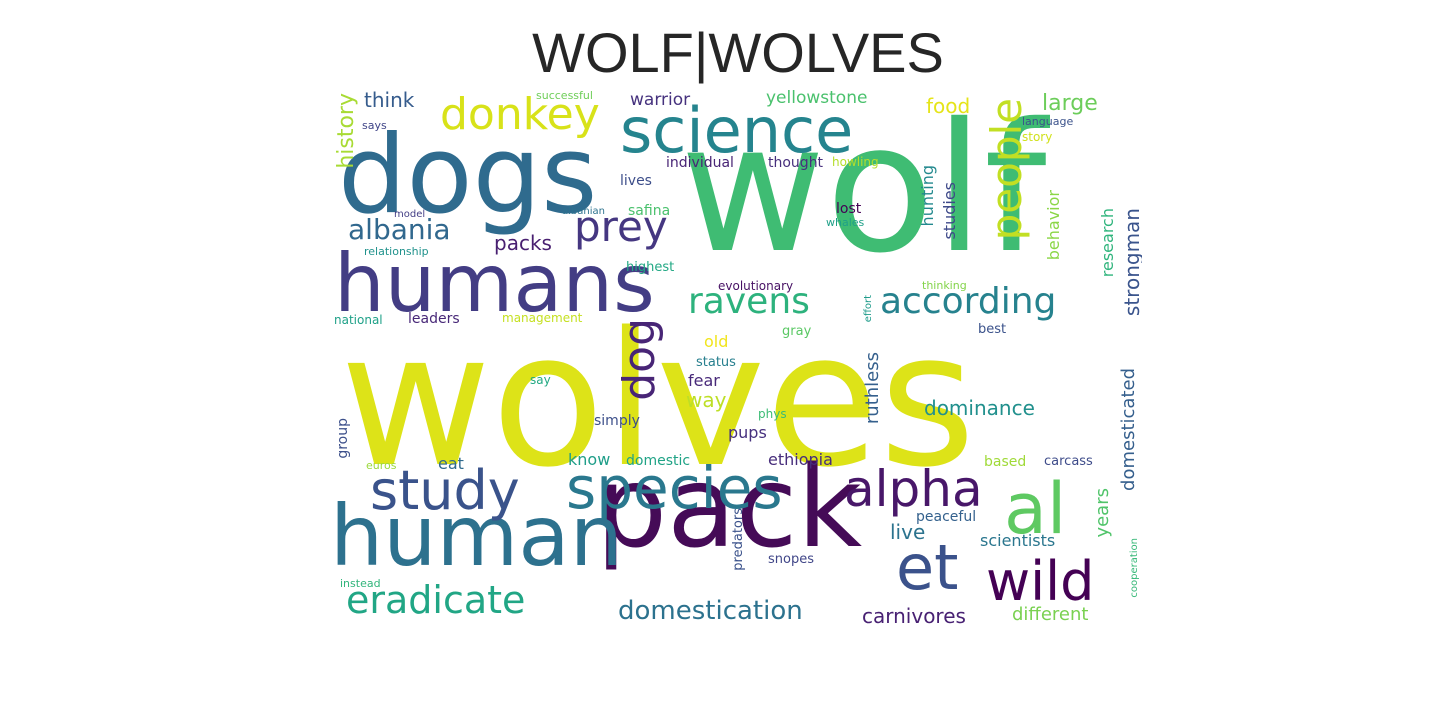  What do you see at coordinates (704, 380) in the screenshot?
I see `word-fear: fear` at bounding box center [704, 380].